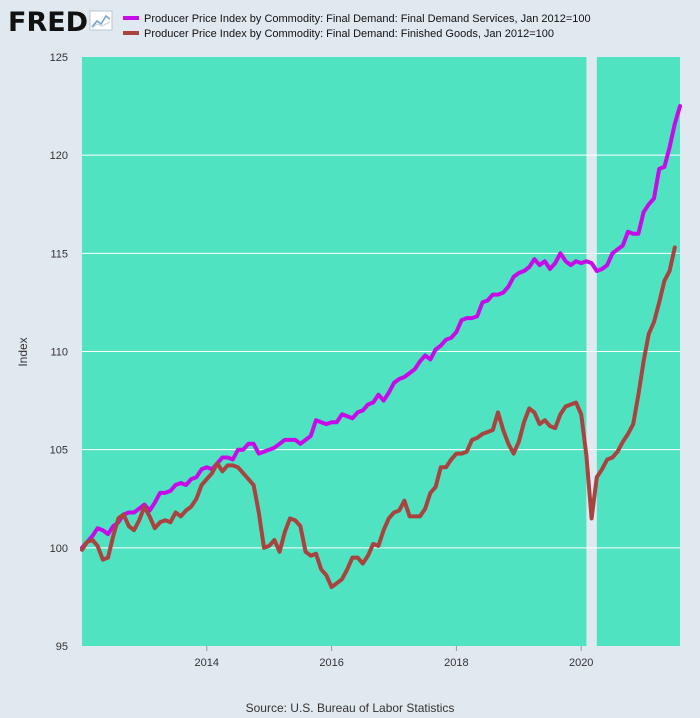 This screenshot has width=700, height=718. Describe the element at coordinates (331, 663) in the screenshot. I see `x-tick-label: 2016` at that location.